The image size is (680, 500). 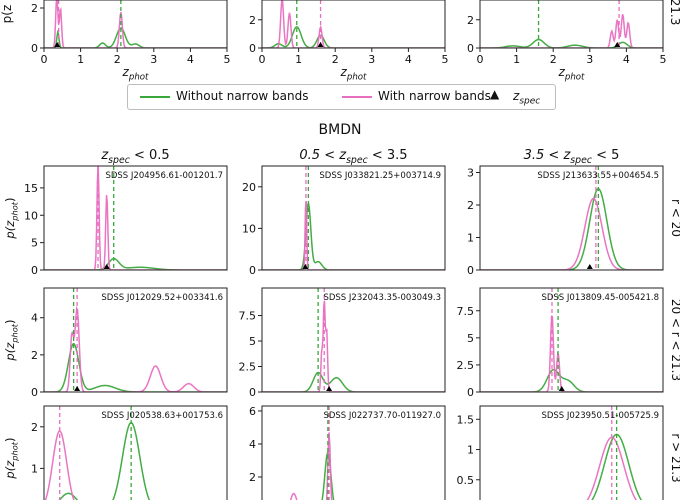 I want to click on y-tick-label: 15, so click(x=31, y=188).